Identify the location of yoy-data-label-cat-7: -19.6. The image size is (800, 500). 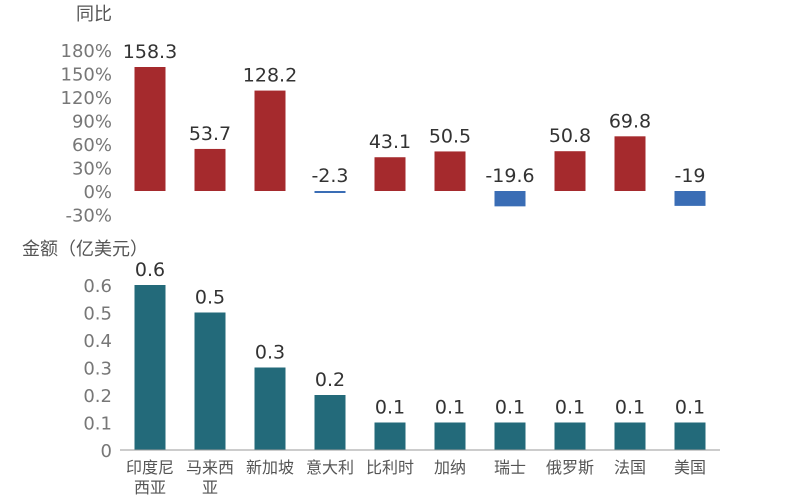
(509, 176).